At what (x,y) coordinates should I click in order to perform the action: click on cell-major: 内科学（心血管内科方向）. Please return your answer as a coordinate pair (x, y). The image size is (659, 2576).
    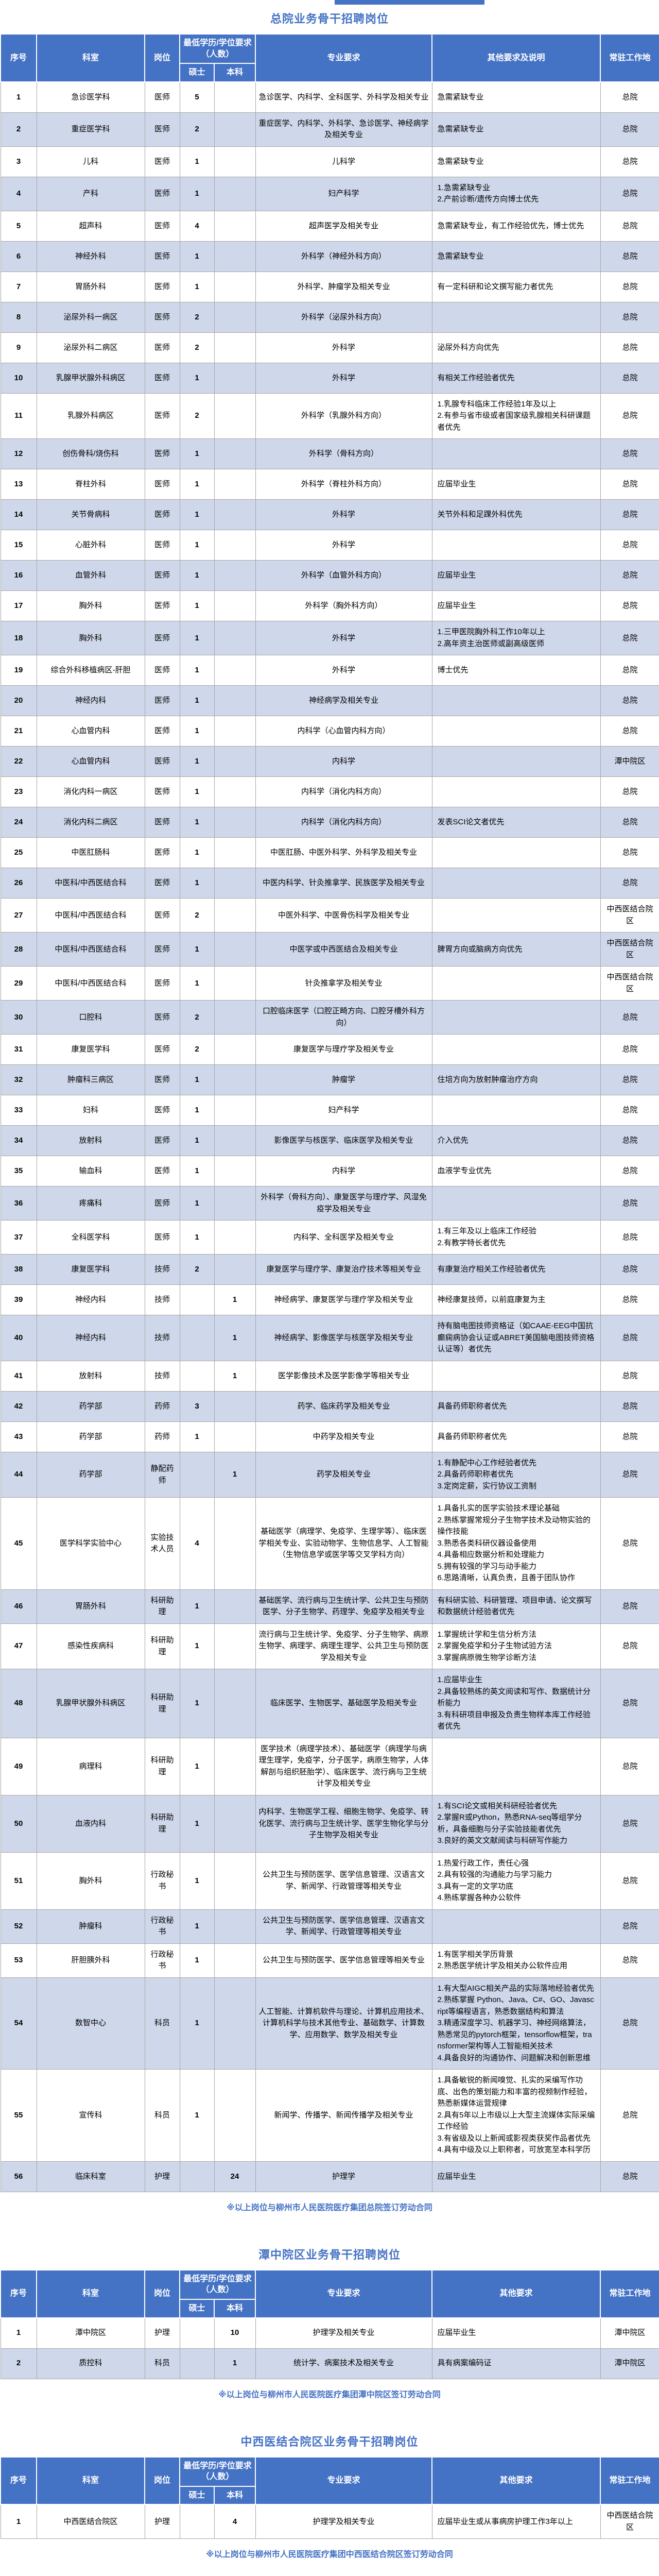
    Looking at the image, I should click on (343, 731).